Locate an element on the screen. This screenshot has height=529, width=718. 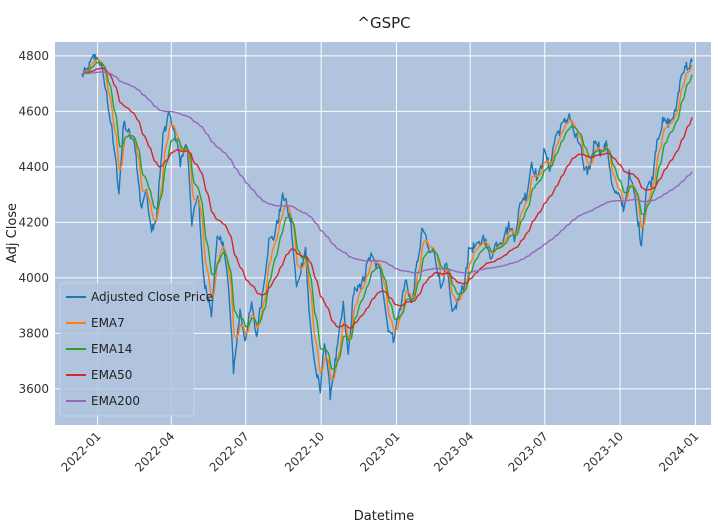
legend-box is located at coordinates (127, 349).